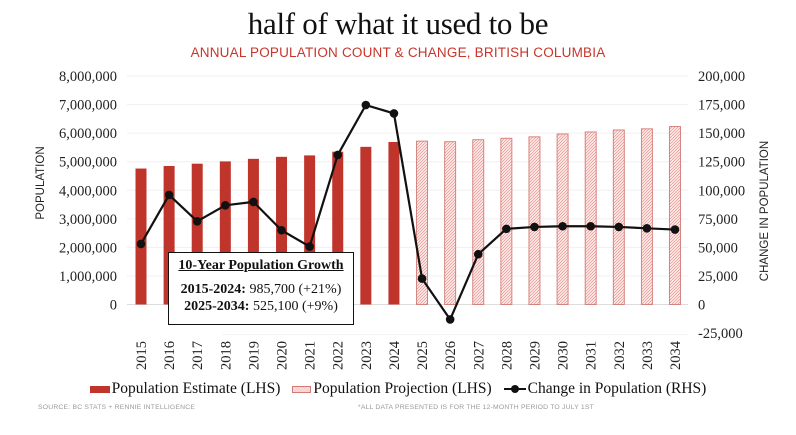  I want to click on x-axis-tick-label: 2029, so click(535, 355).